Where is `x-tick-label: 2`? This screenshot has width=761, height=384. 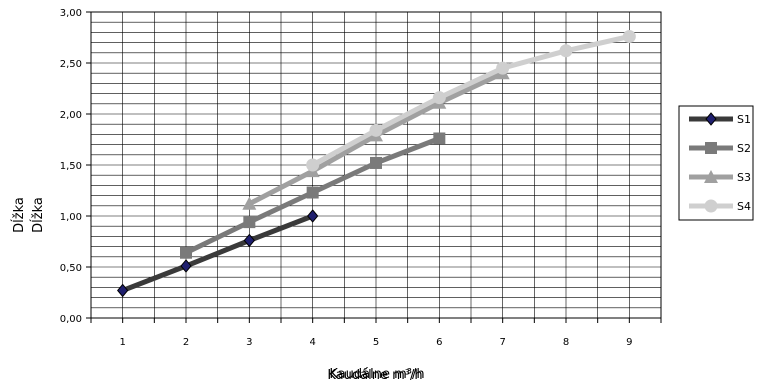 x-tick-label: 2 is located at coordinates (186, 342).